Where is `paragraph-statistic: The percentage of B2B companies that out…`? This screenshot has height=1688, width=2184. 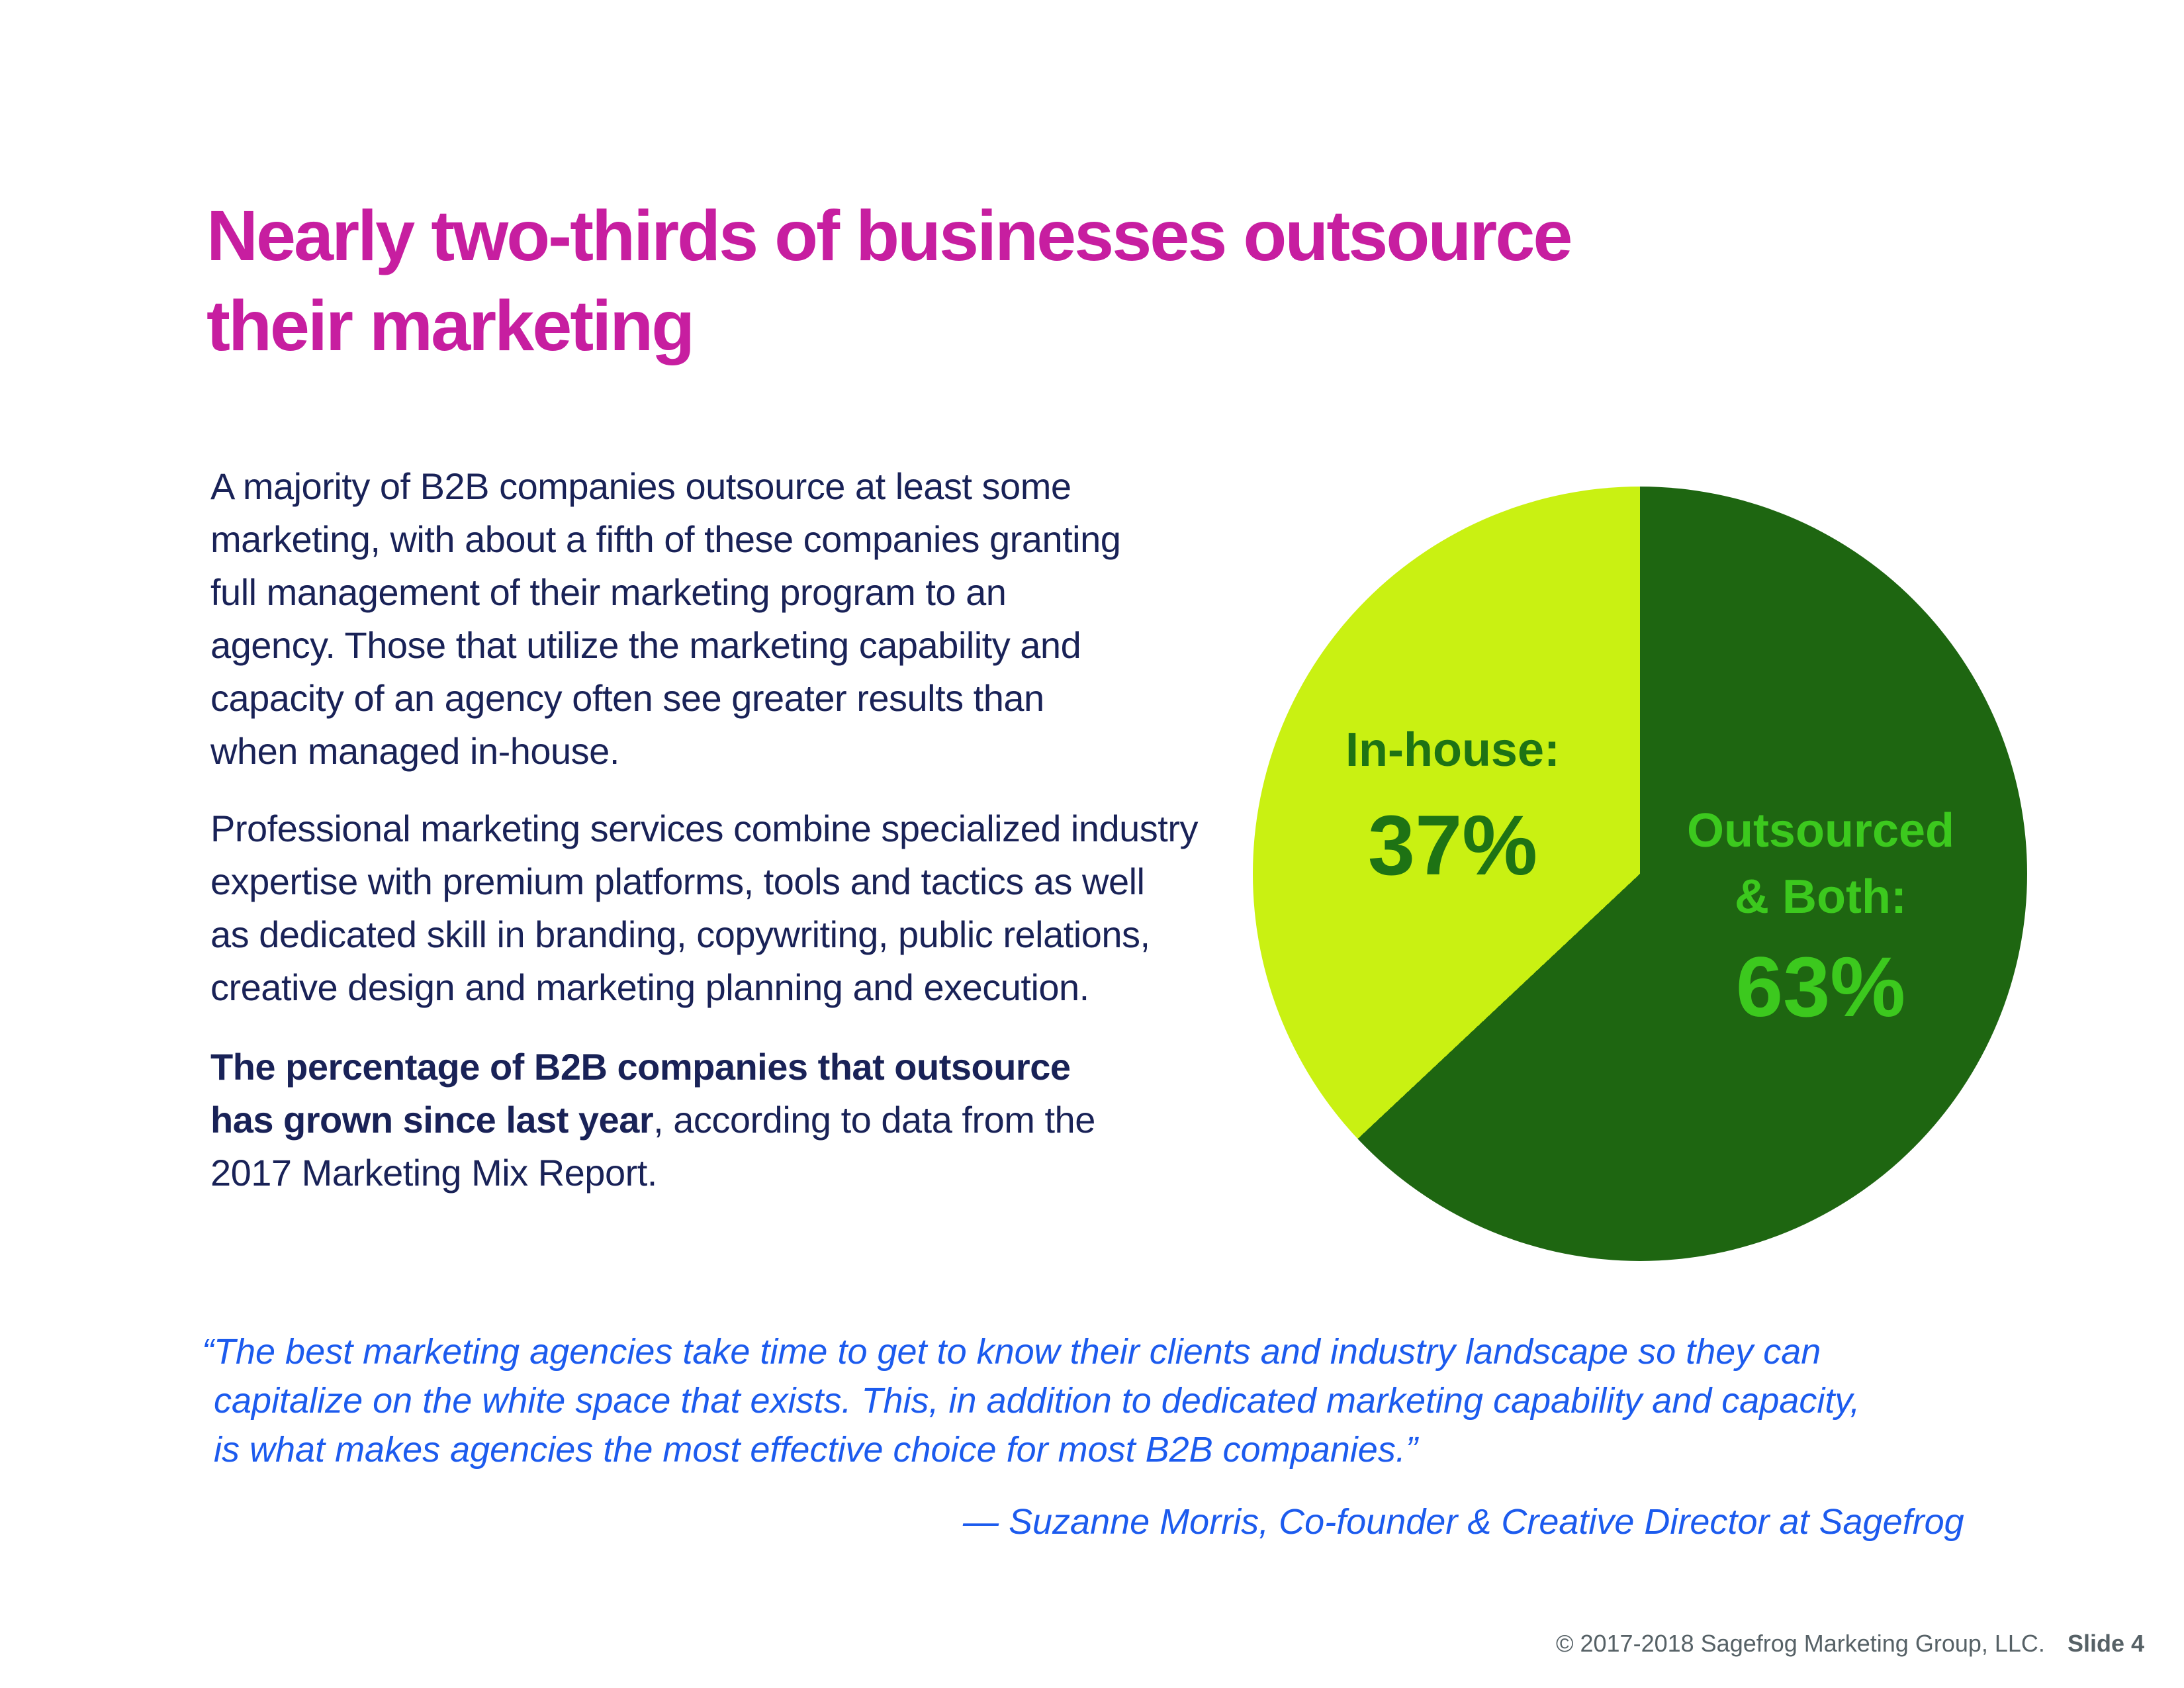 paragraph-statistic: The percentage of B2B companies that out… is located at coordinates (653, 1120).